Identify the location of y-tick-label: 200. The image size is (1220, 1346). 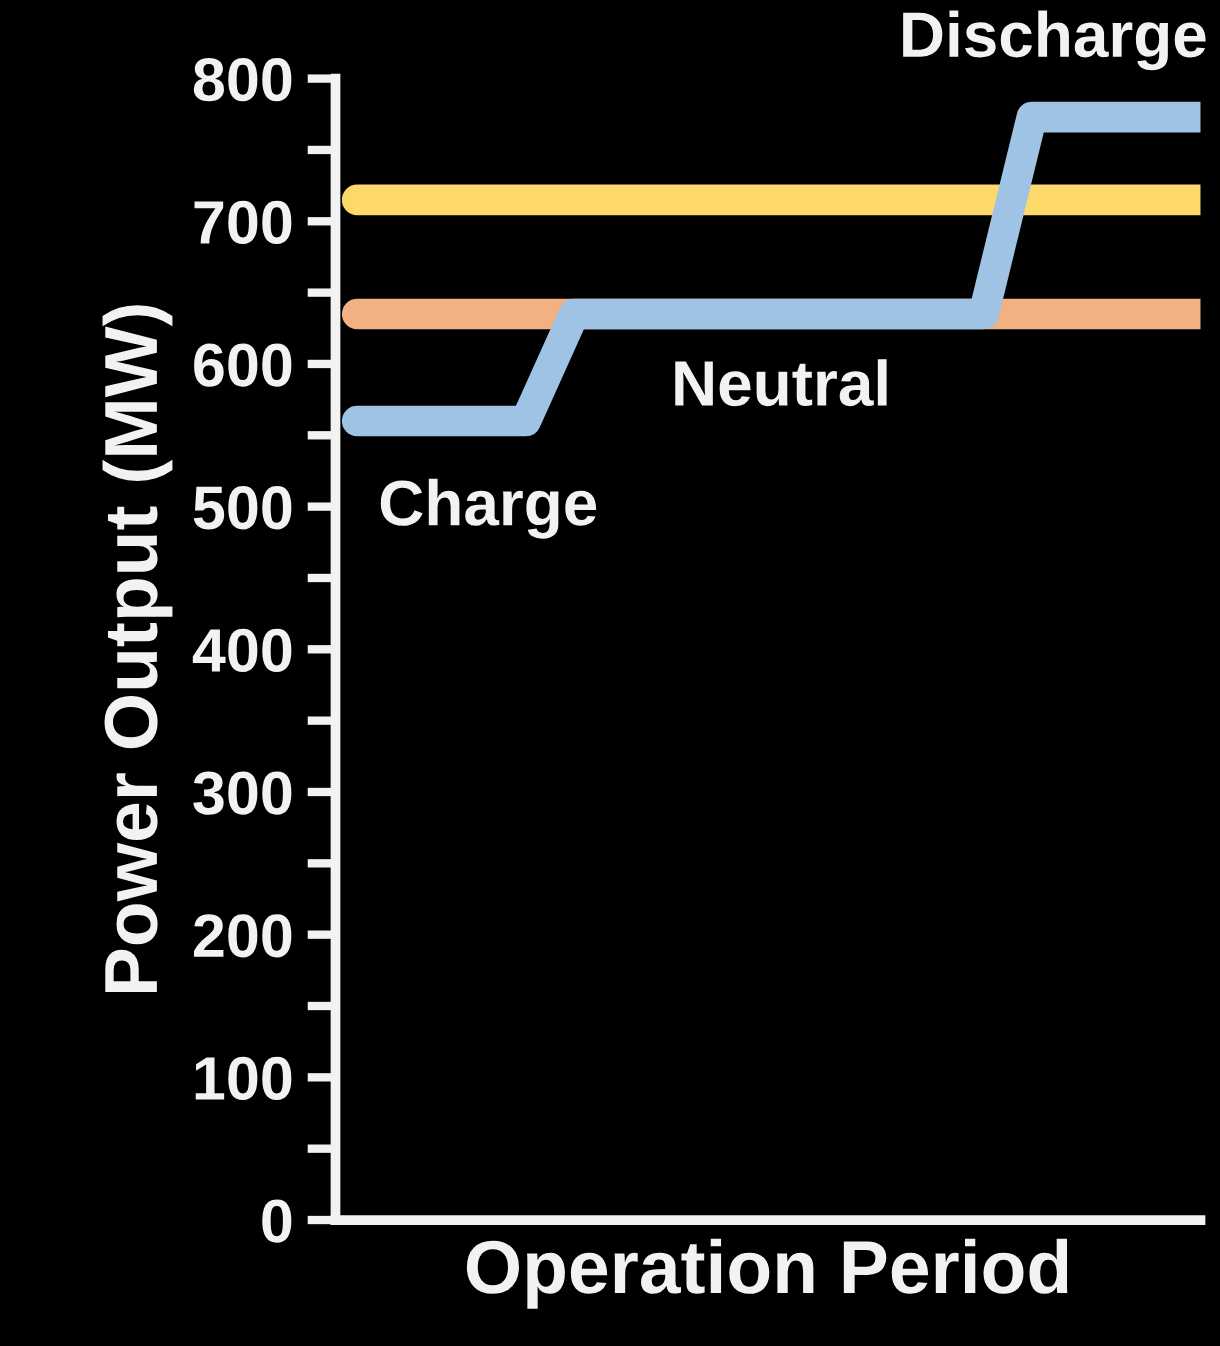
(243, 936).